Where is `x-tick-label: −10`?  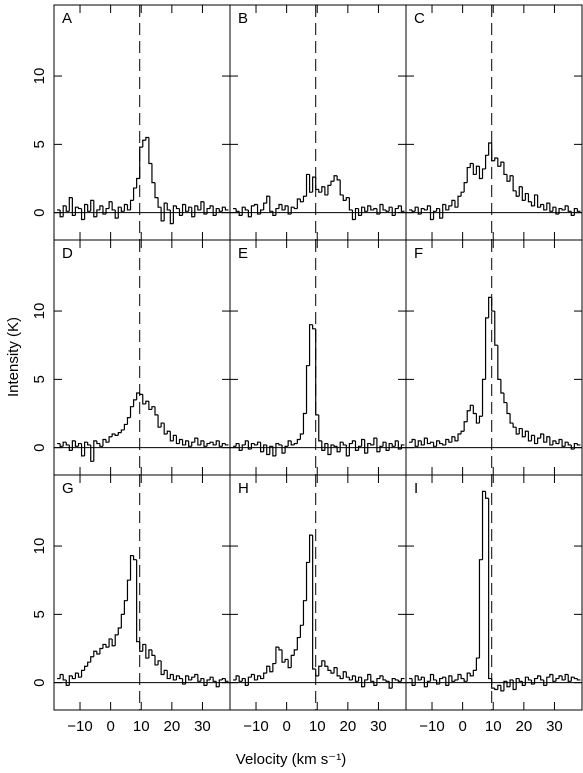 x-tick-label: −10 is located at coordinates (255, 726).